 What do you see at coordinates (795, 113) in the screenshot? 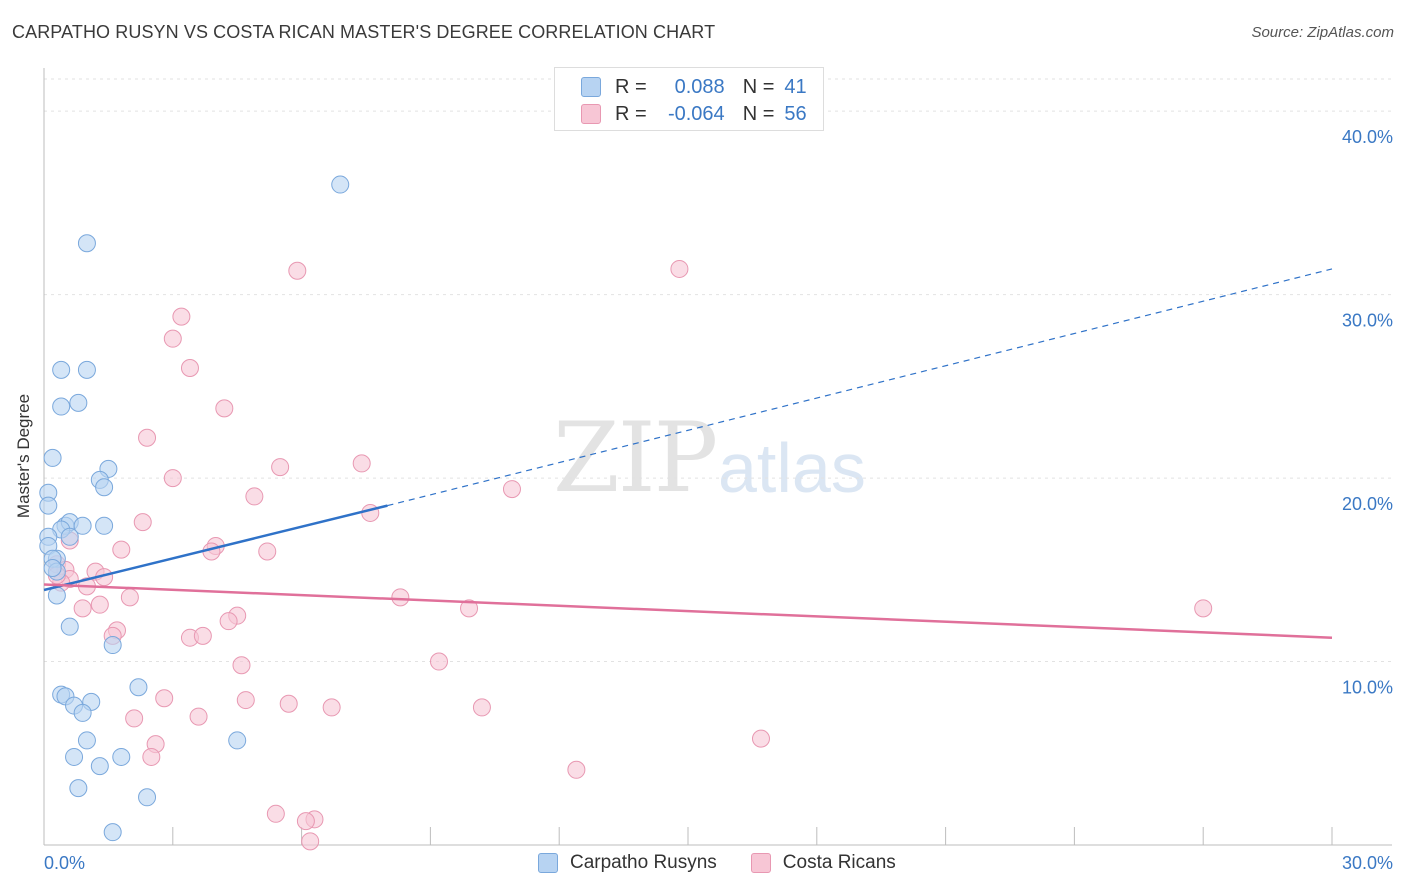
I see `legend-n-value: 56` at bounding box center [795, 113].